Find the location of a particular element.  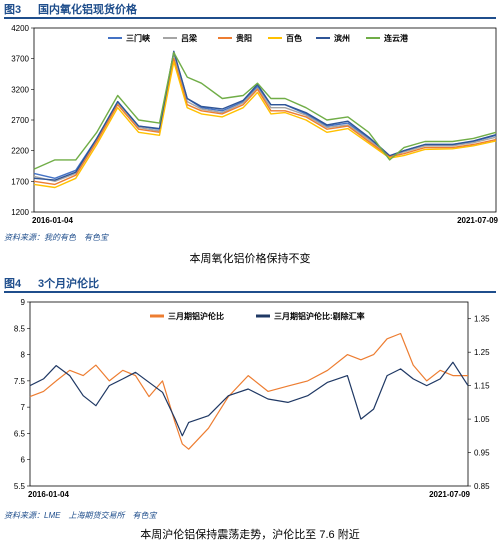

figure4-title: 3个月沪伦比 is located at coordinates (69, 284).